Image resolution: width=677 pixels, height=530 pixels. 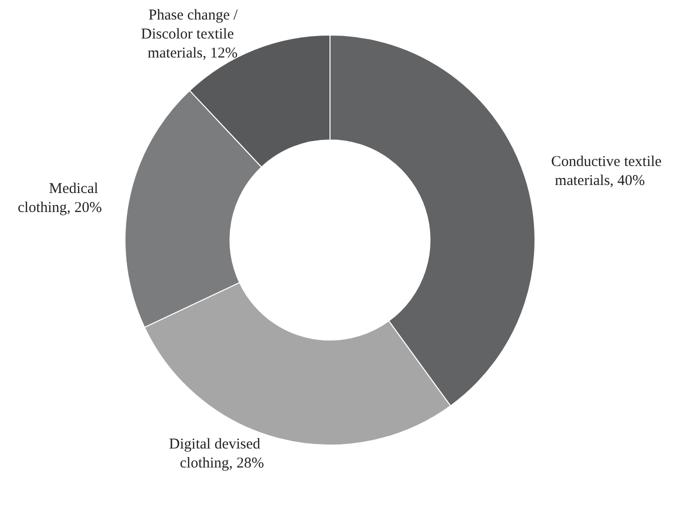 I want to click on slice-label: Digital devised clothing, 28%, so click(x=216, y=454).